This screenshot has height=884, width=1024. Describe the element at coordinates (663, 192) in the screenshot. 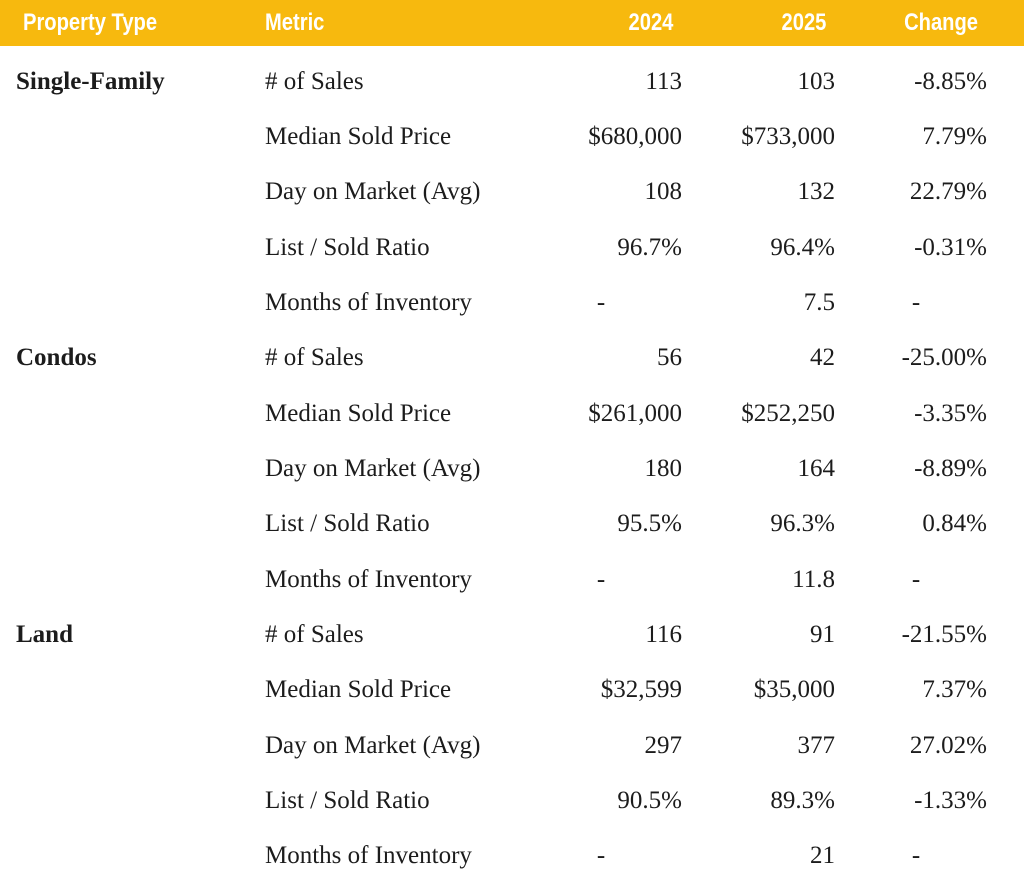

I see `value-2024-cell: 108` at that location.